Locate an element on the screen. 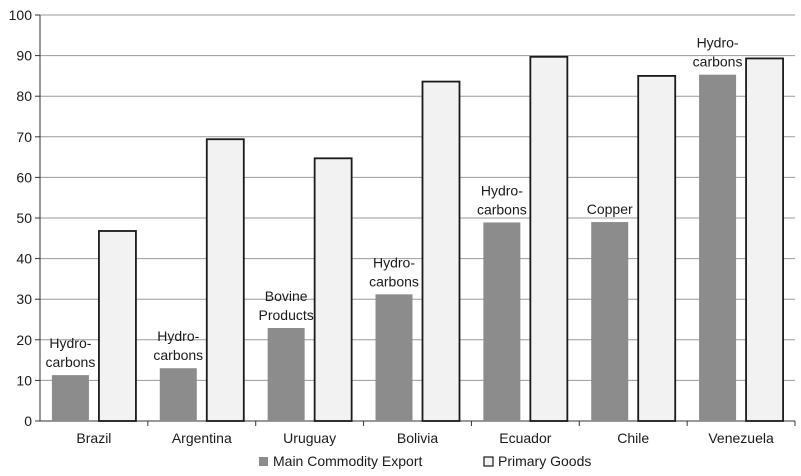 The width and height of the screenshot is (801, 476). y-tick-label: 100 is located at coordinates (21, 15).